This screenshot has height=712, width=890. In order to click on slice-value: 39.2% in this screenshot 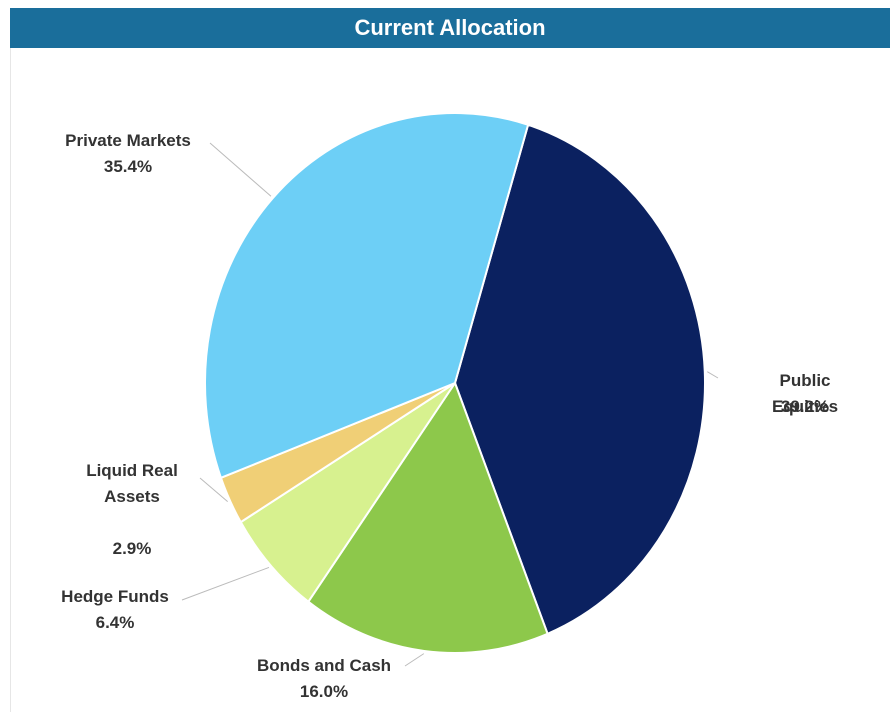, I will do `click(805, 406)`.